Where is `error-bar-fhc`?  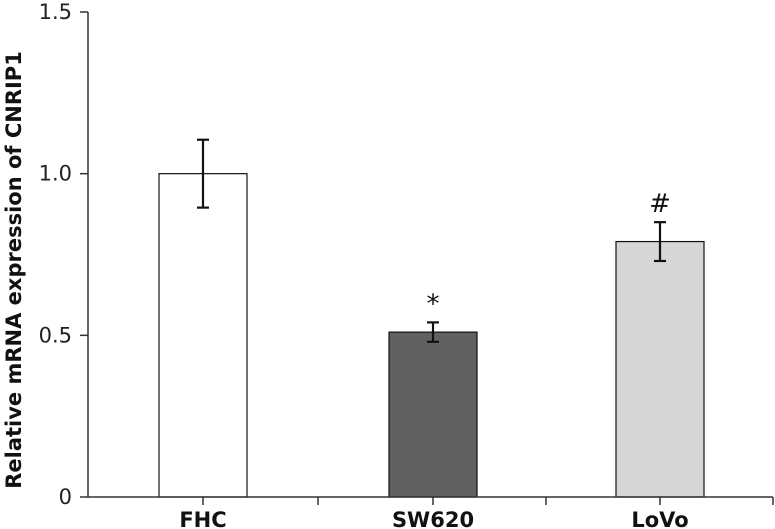
error-bar-fhc is located at coordinates (203, 173).